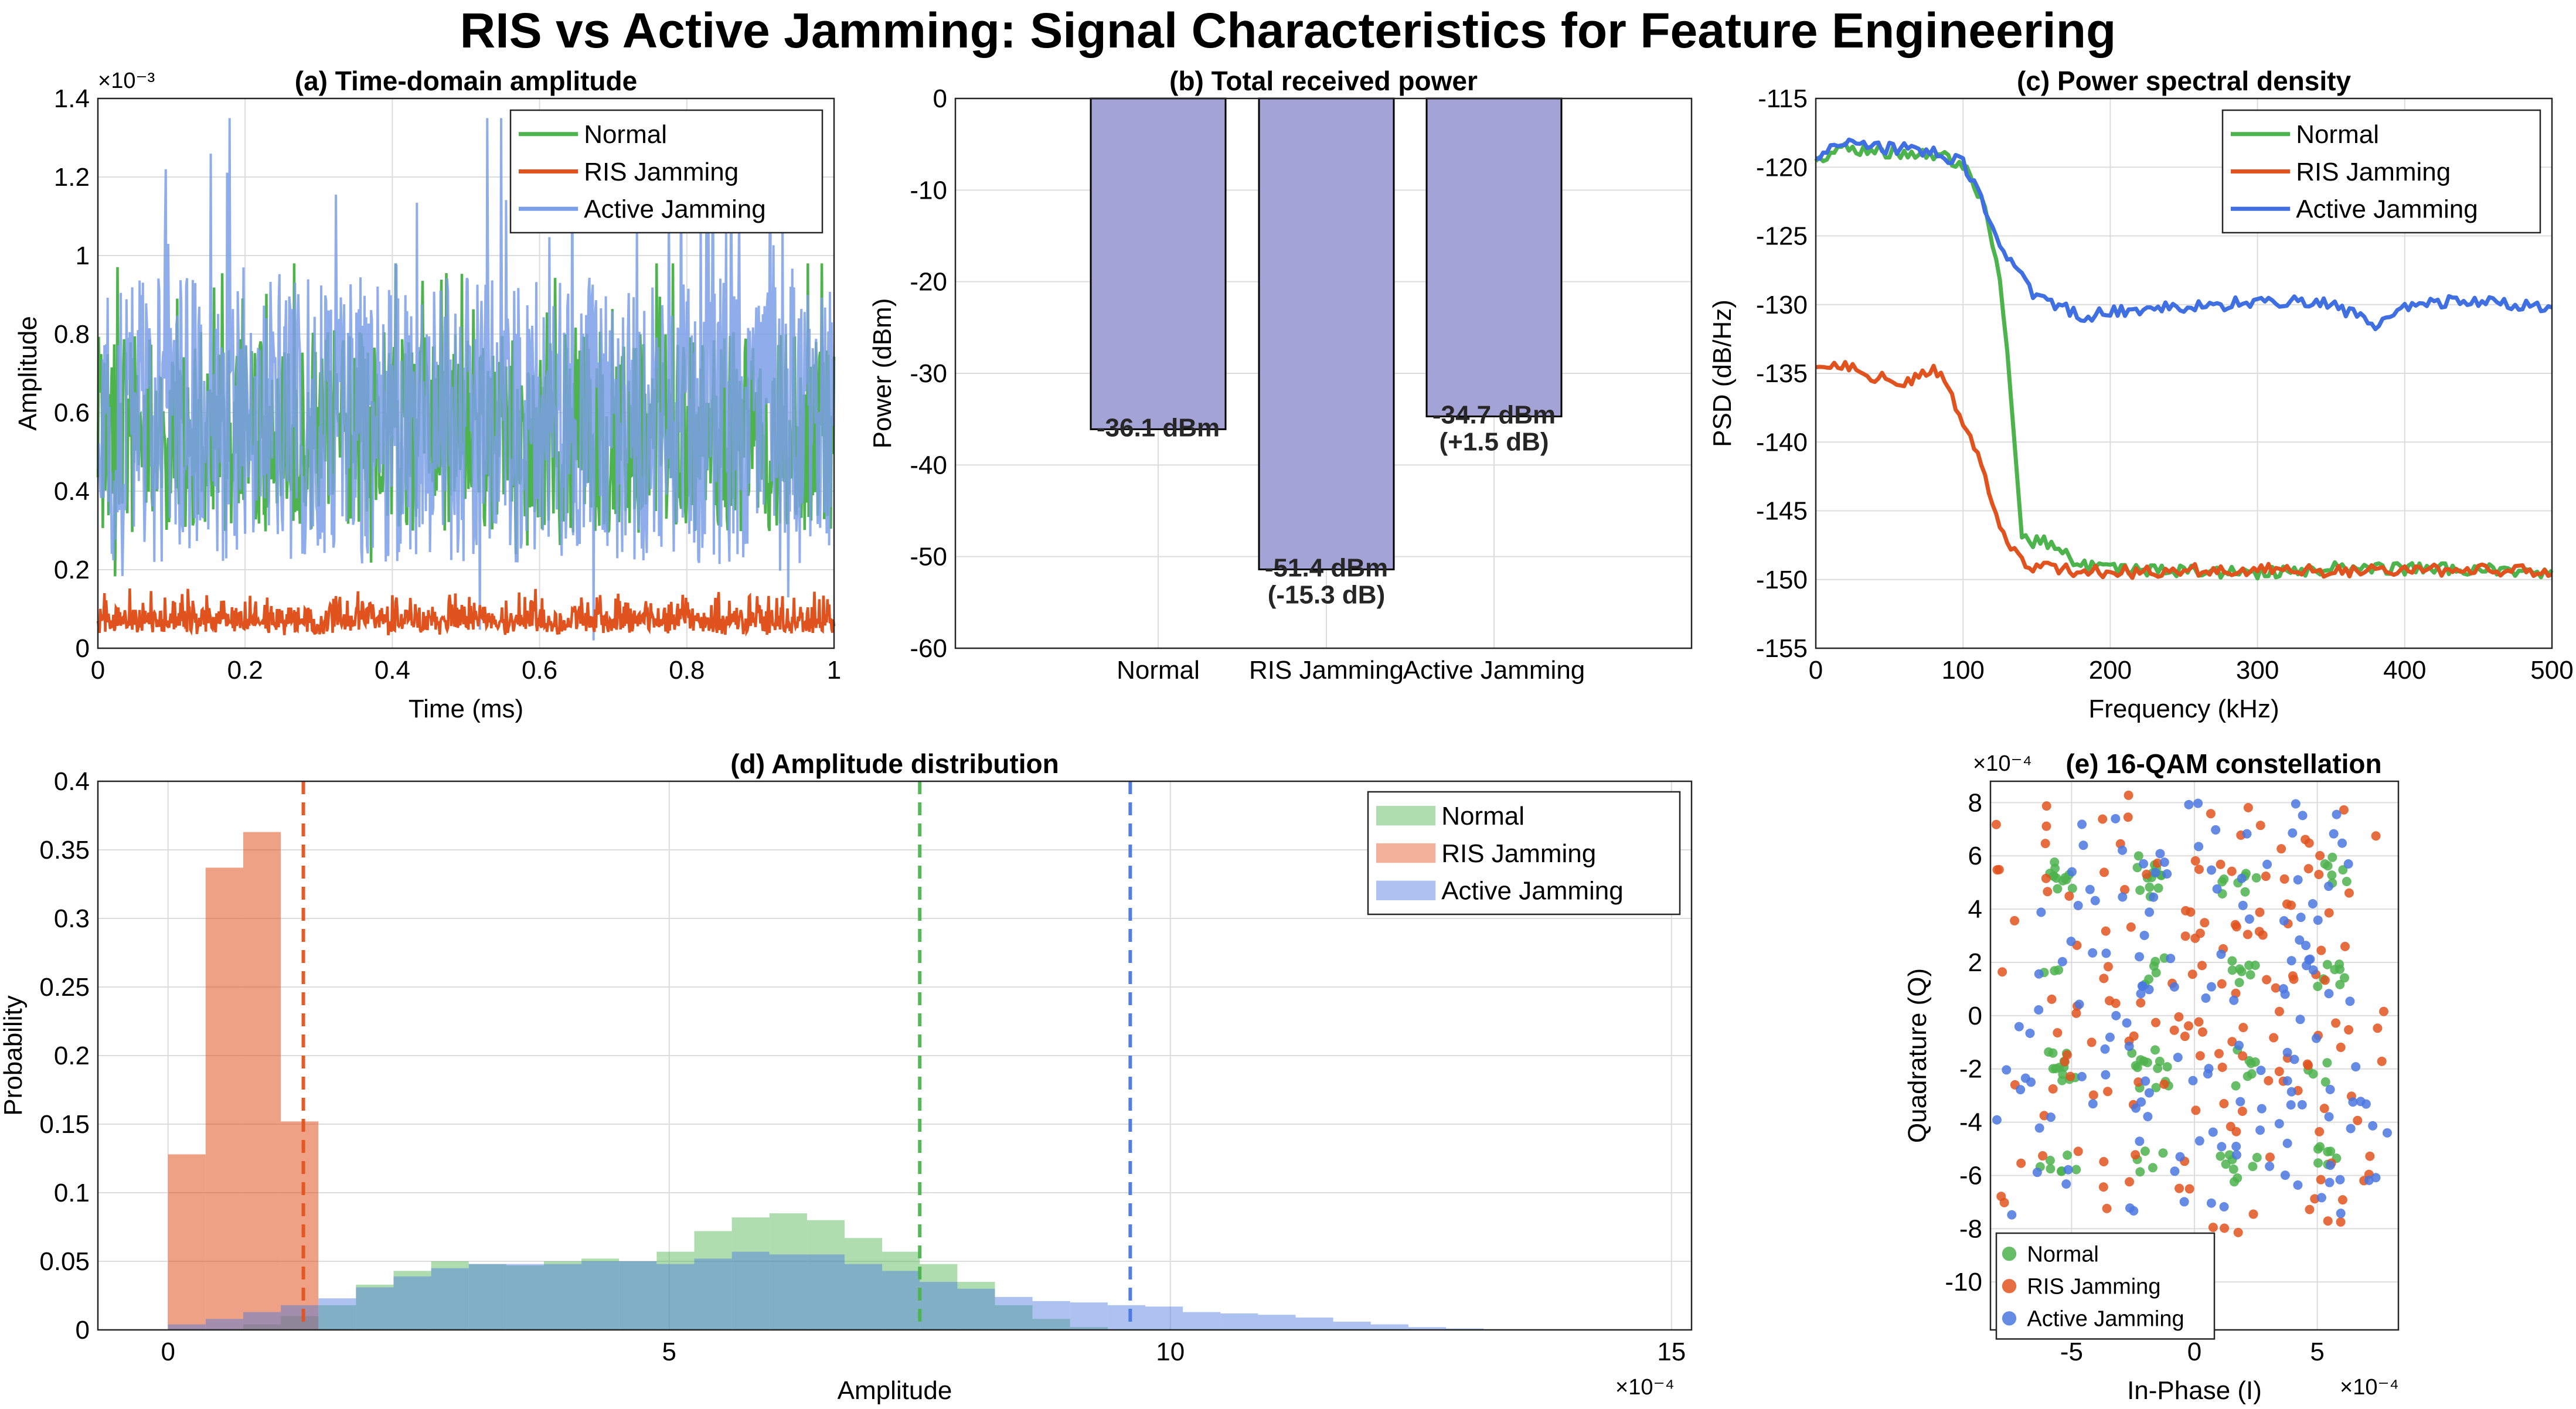  I want to click on data-label: (-15.3 dB), so click(1326, 595).